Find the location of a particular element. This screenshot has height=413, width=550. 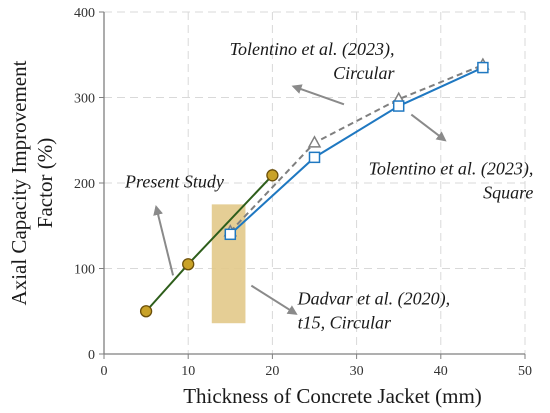

annotation-text-dadvar: Dadvar et al. (2020), is located at coordinates (373, 298).